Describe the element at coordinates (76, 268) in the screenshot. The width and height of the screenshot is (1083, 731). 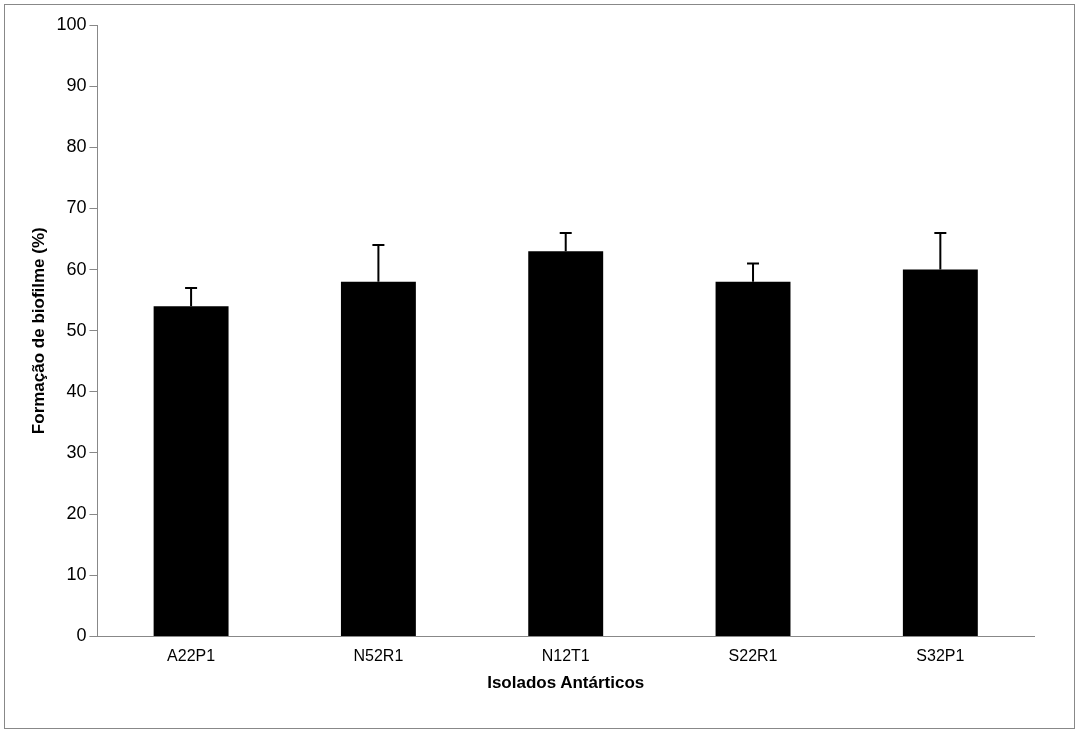
I see `y-tick-label: 60` at that location.